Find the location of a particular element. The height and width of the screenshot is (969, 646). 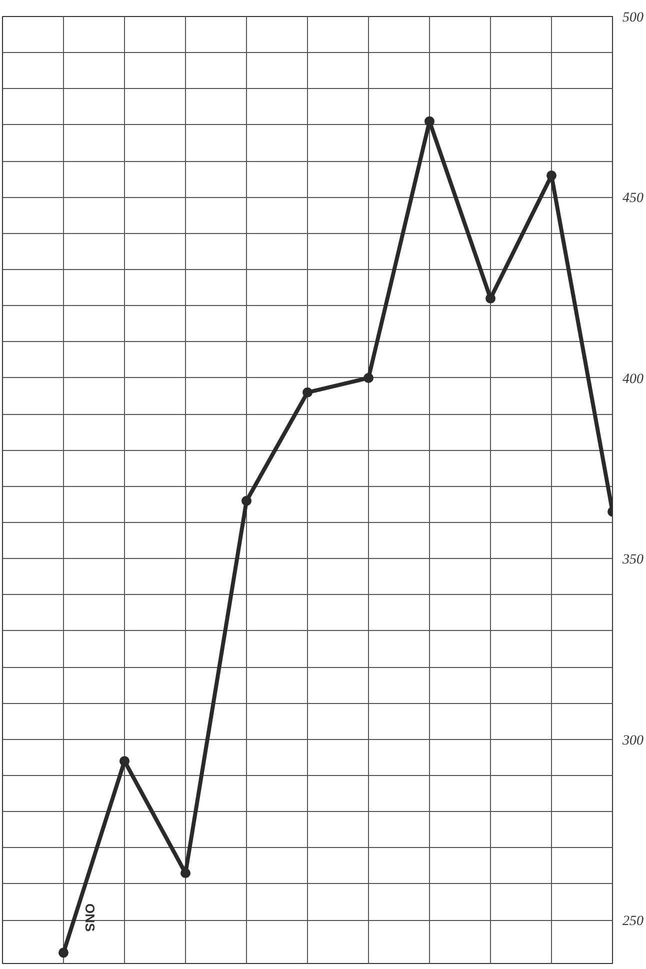

y-tick-label: 300 is located at coordinates (633, 740).